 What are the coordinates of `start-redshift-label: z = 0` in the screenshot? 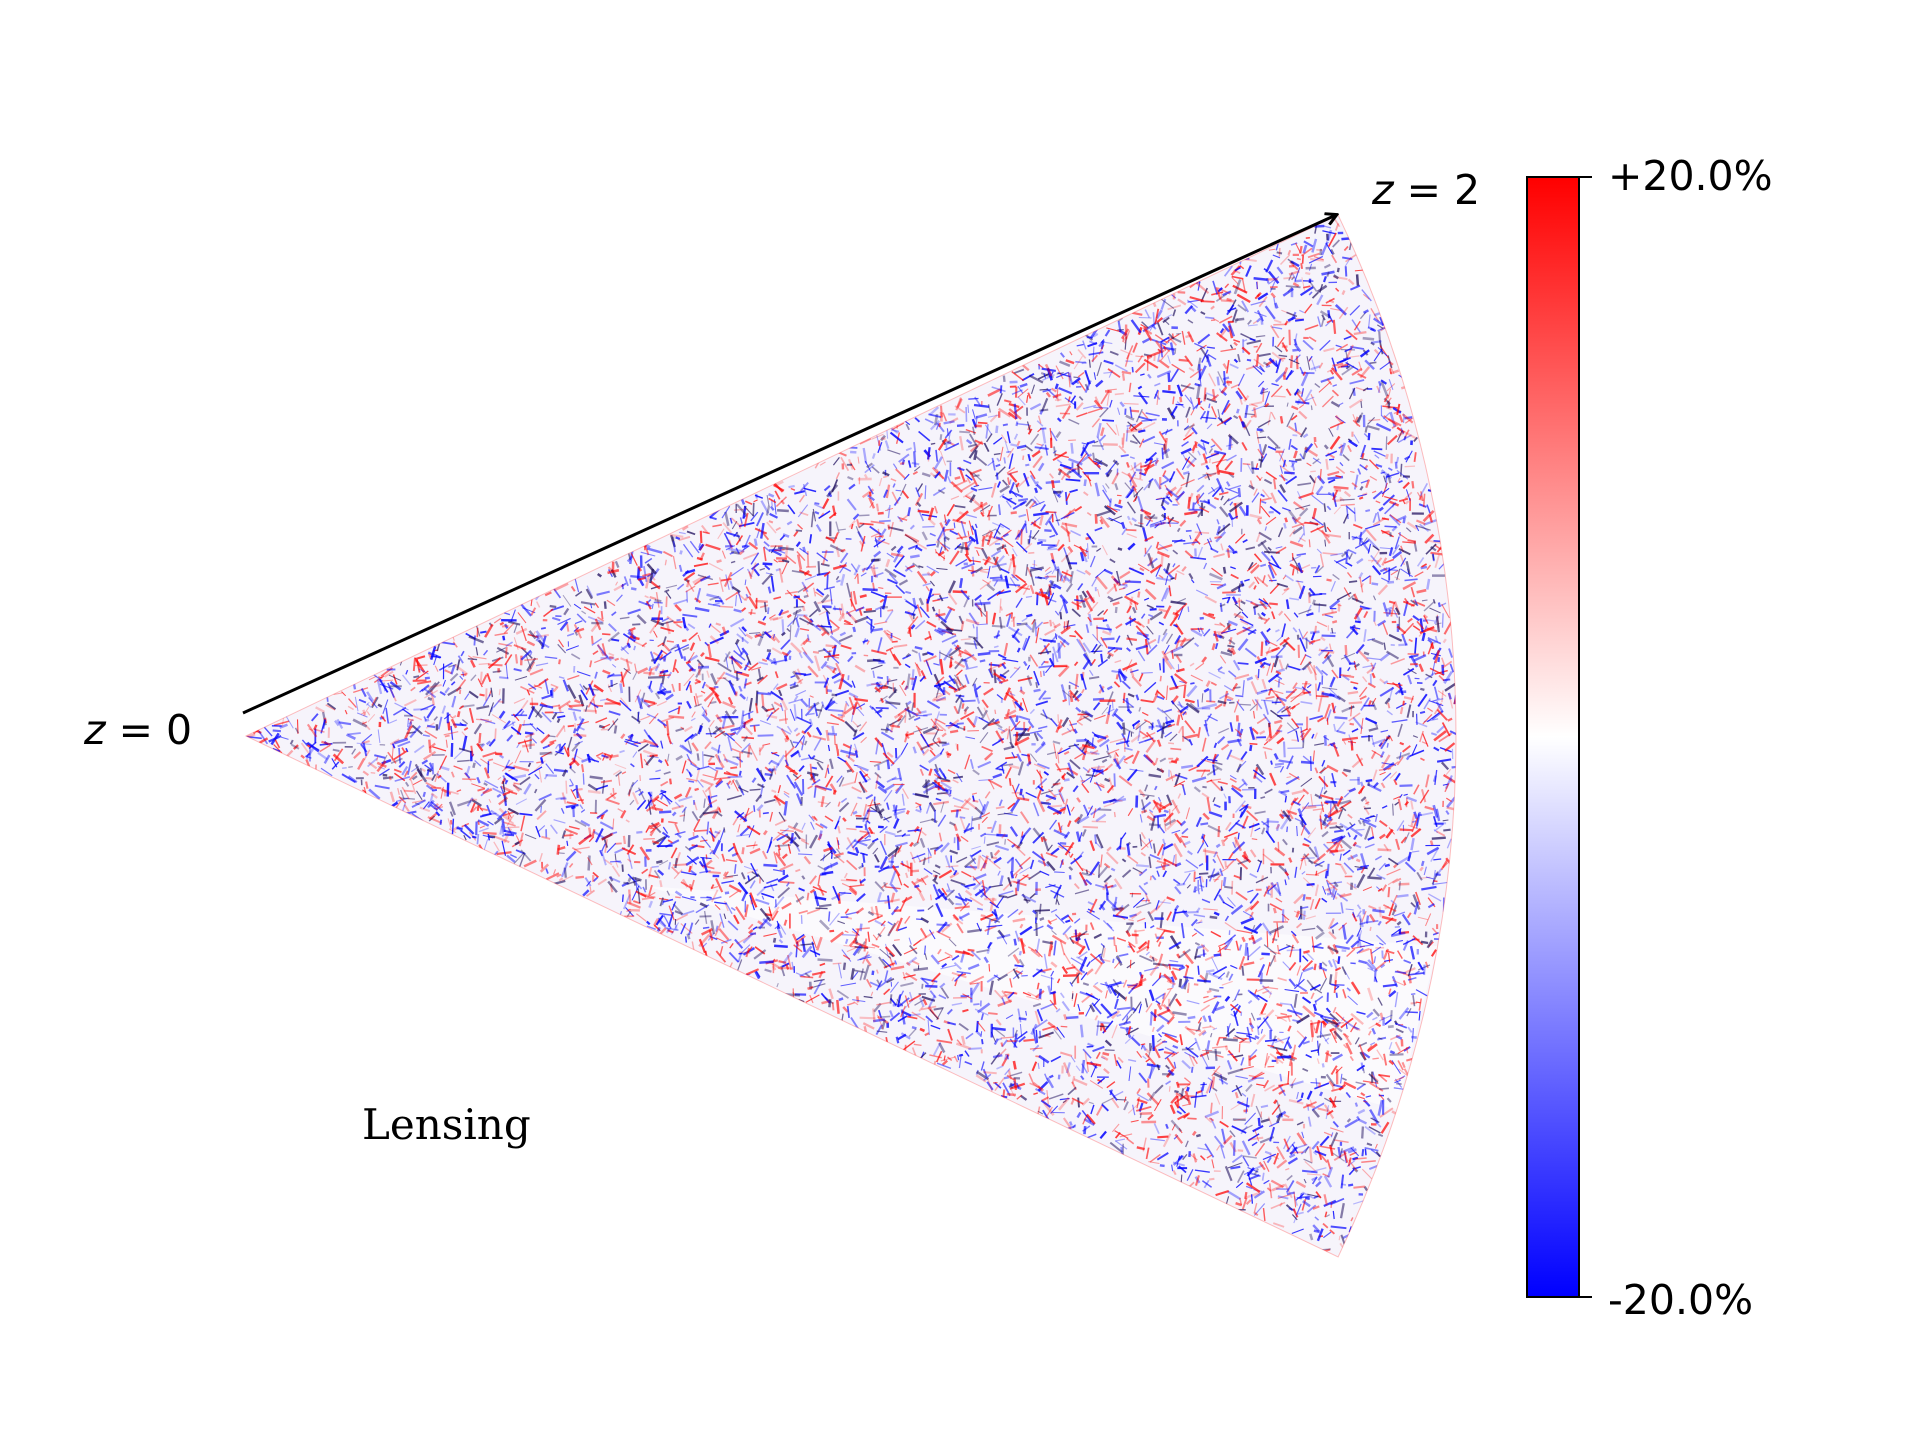 It's located at (138, 730).